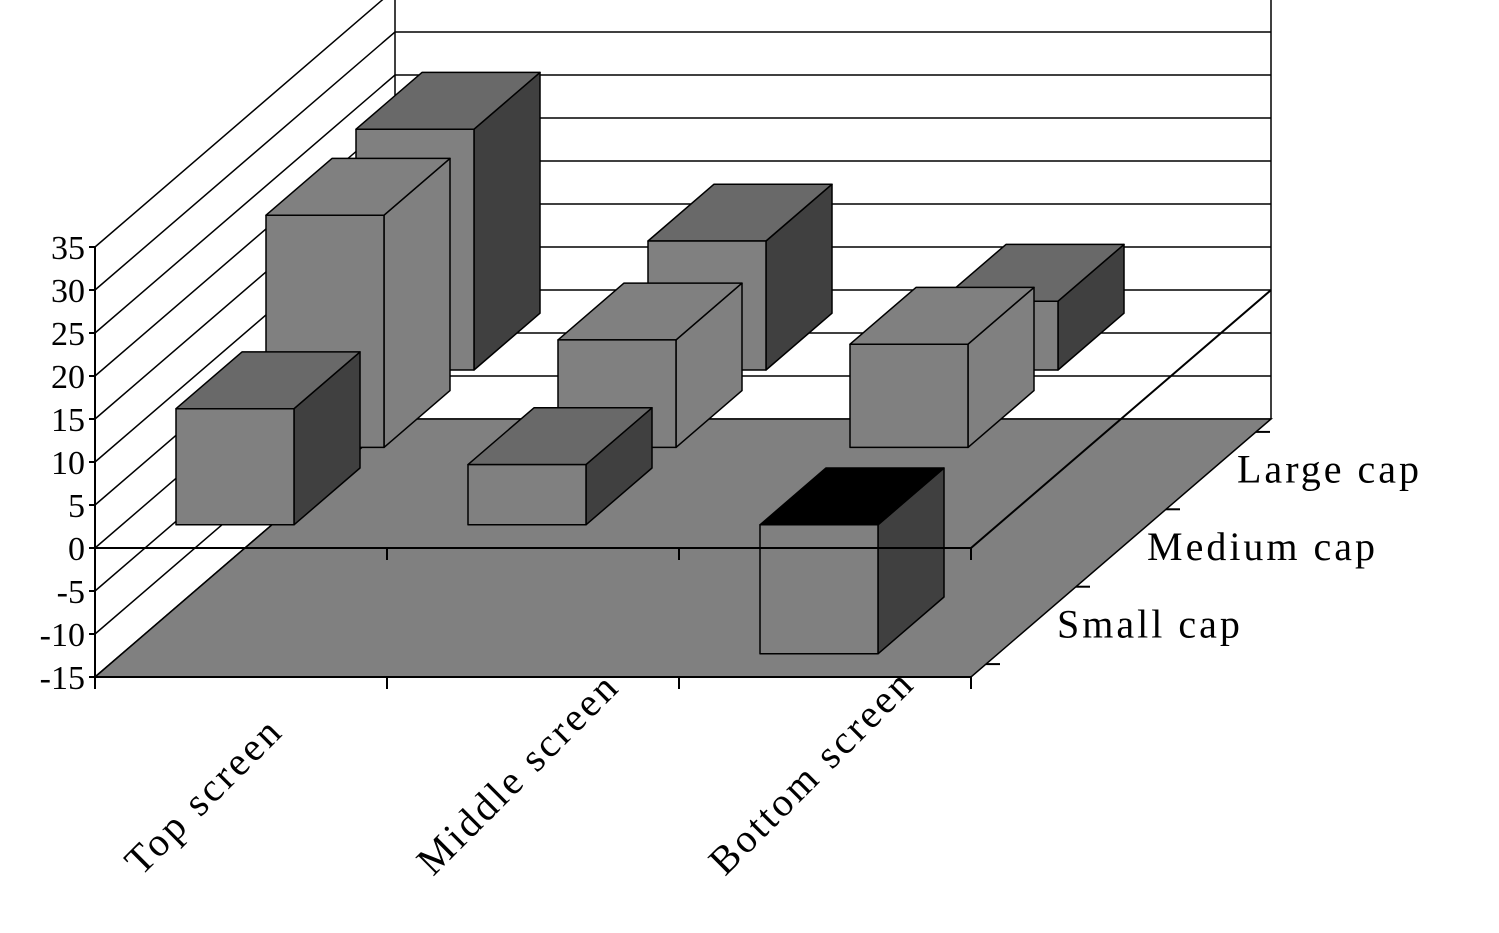 The width and height of the screenshot is (1499, 933). Describe the element at coordinates (68, 420) in the screenshot. I see `y-tick-label: 15` at that location.